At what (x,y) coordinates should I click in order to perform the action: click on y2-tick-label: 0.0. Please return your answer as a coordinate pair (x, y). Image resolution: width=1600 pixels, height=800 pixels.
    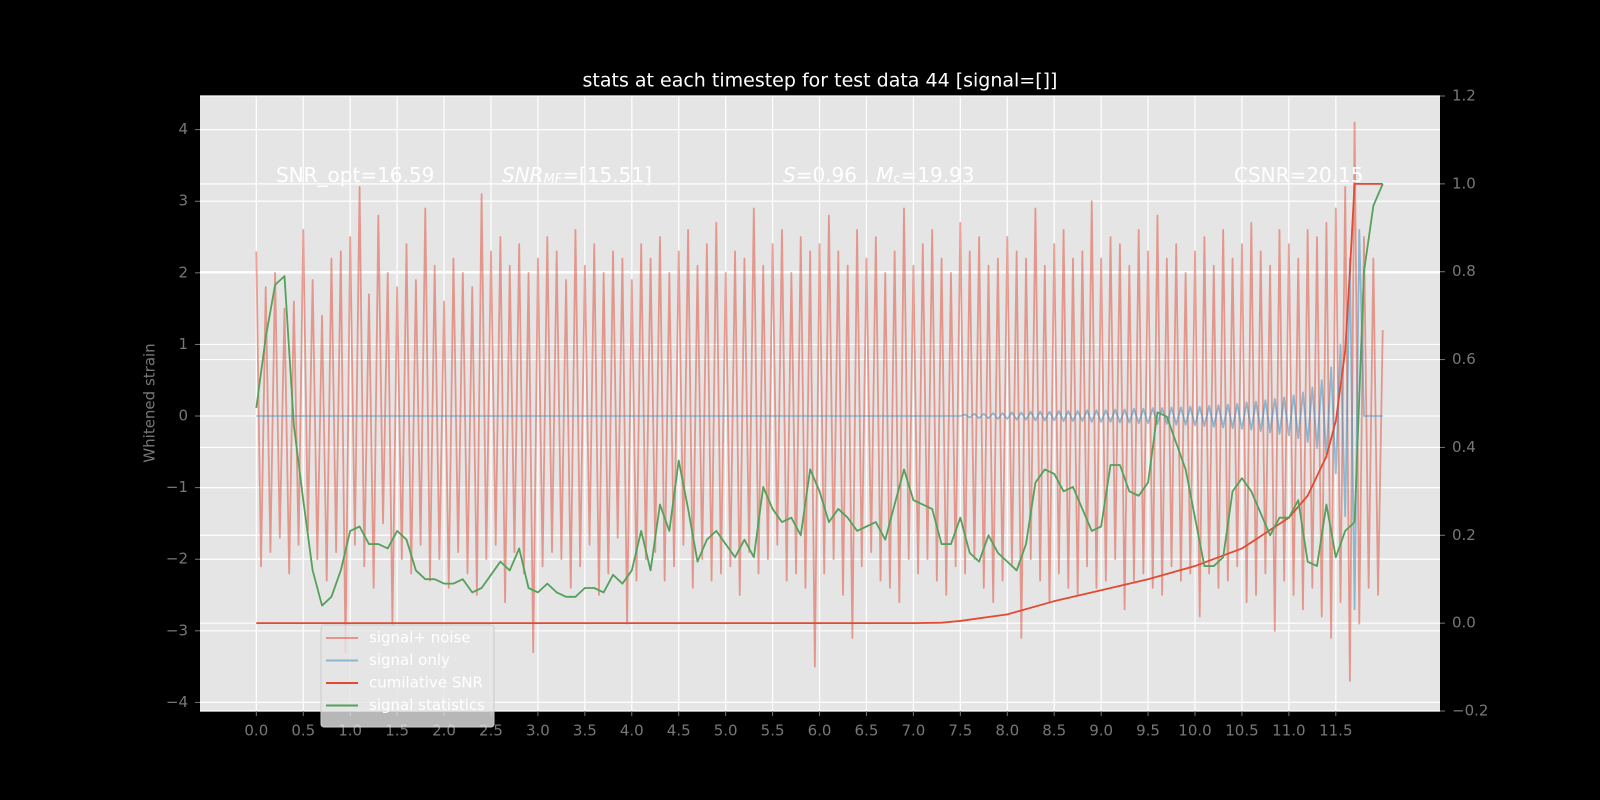
    Looking at the image, I should click on (1464, 623).